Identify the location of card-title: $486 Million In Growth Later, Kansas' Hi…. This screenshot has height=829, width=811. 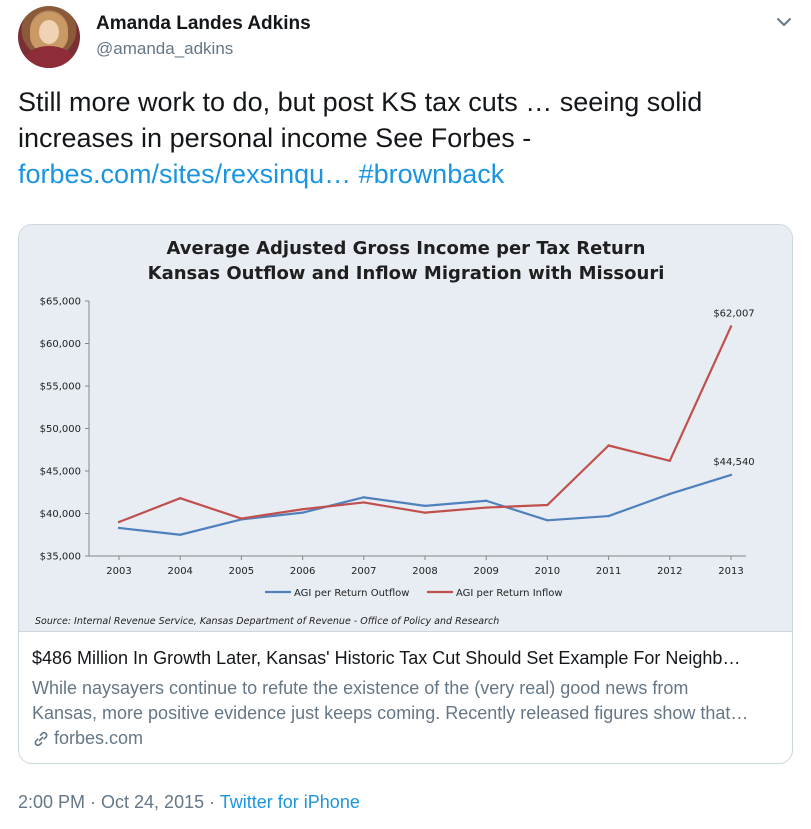
(386, 658).